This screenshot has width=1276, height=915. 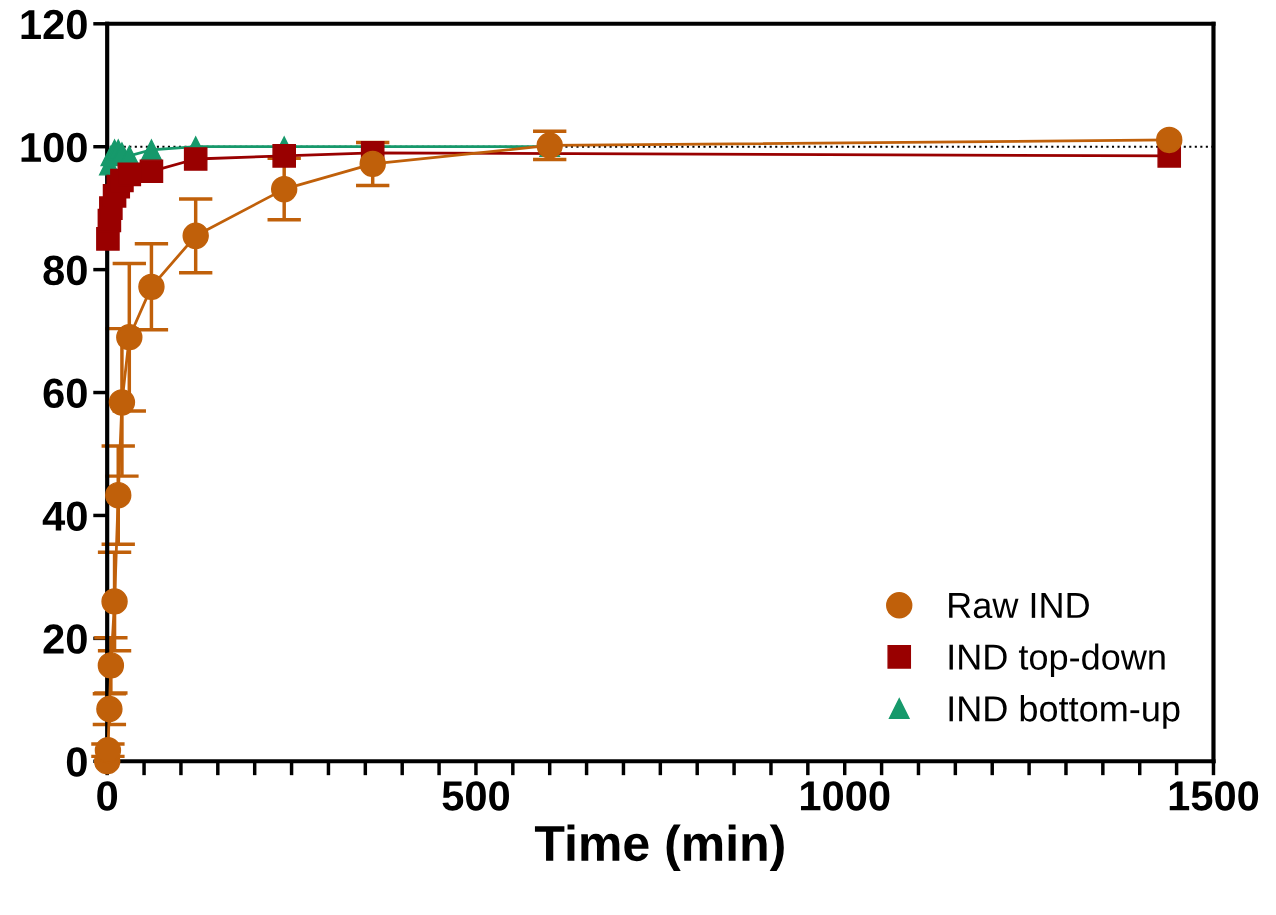 What do you see at coordinates (845, 796) in the screenshot?
I see `x-tick-label: 1000` at bounding box center [845, 796].